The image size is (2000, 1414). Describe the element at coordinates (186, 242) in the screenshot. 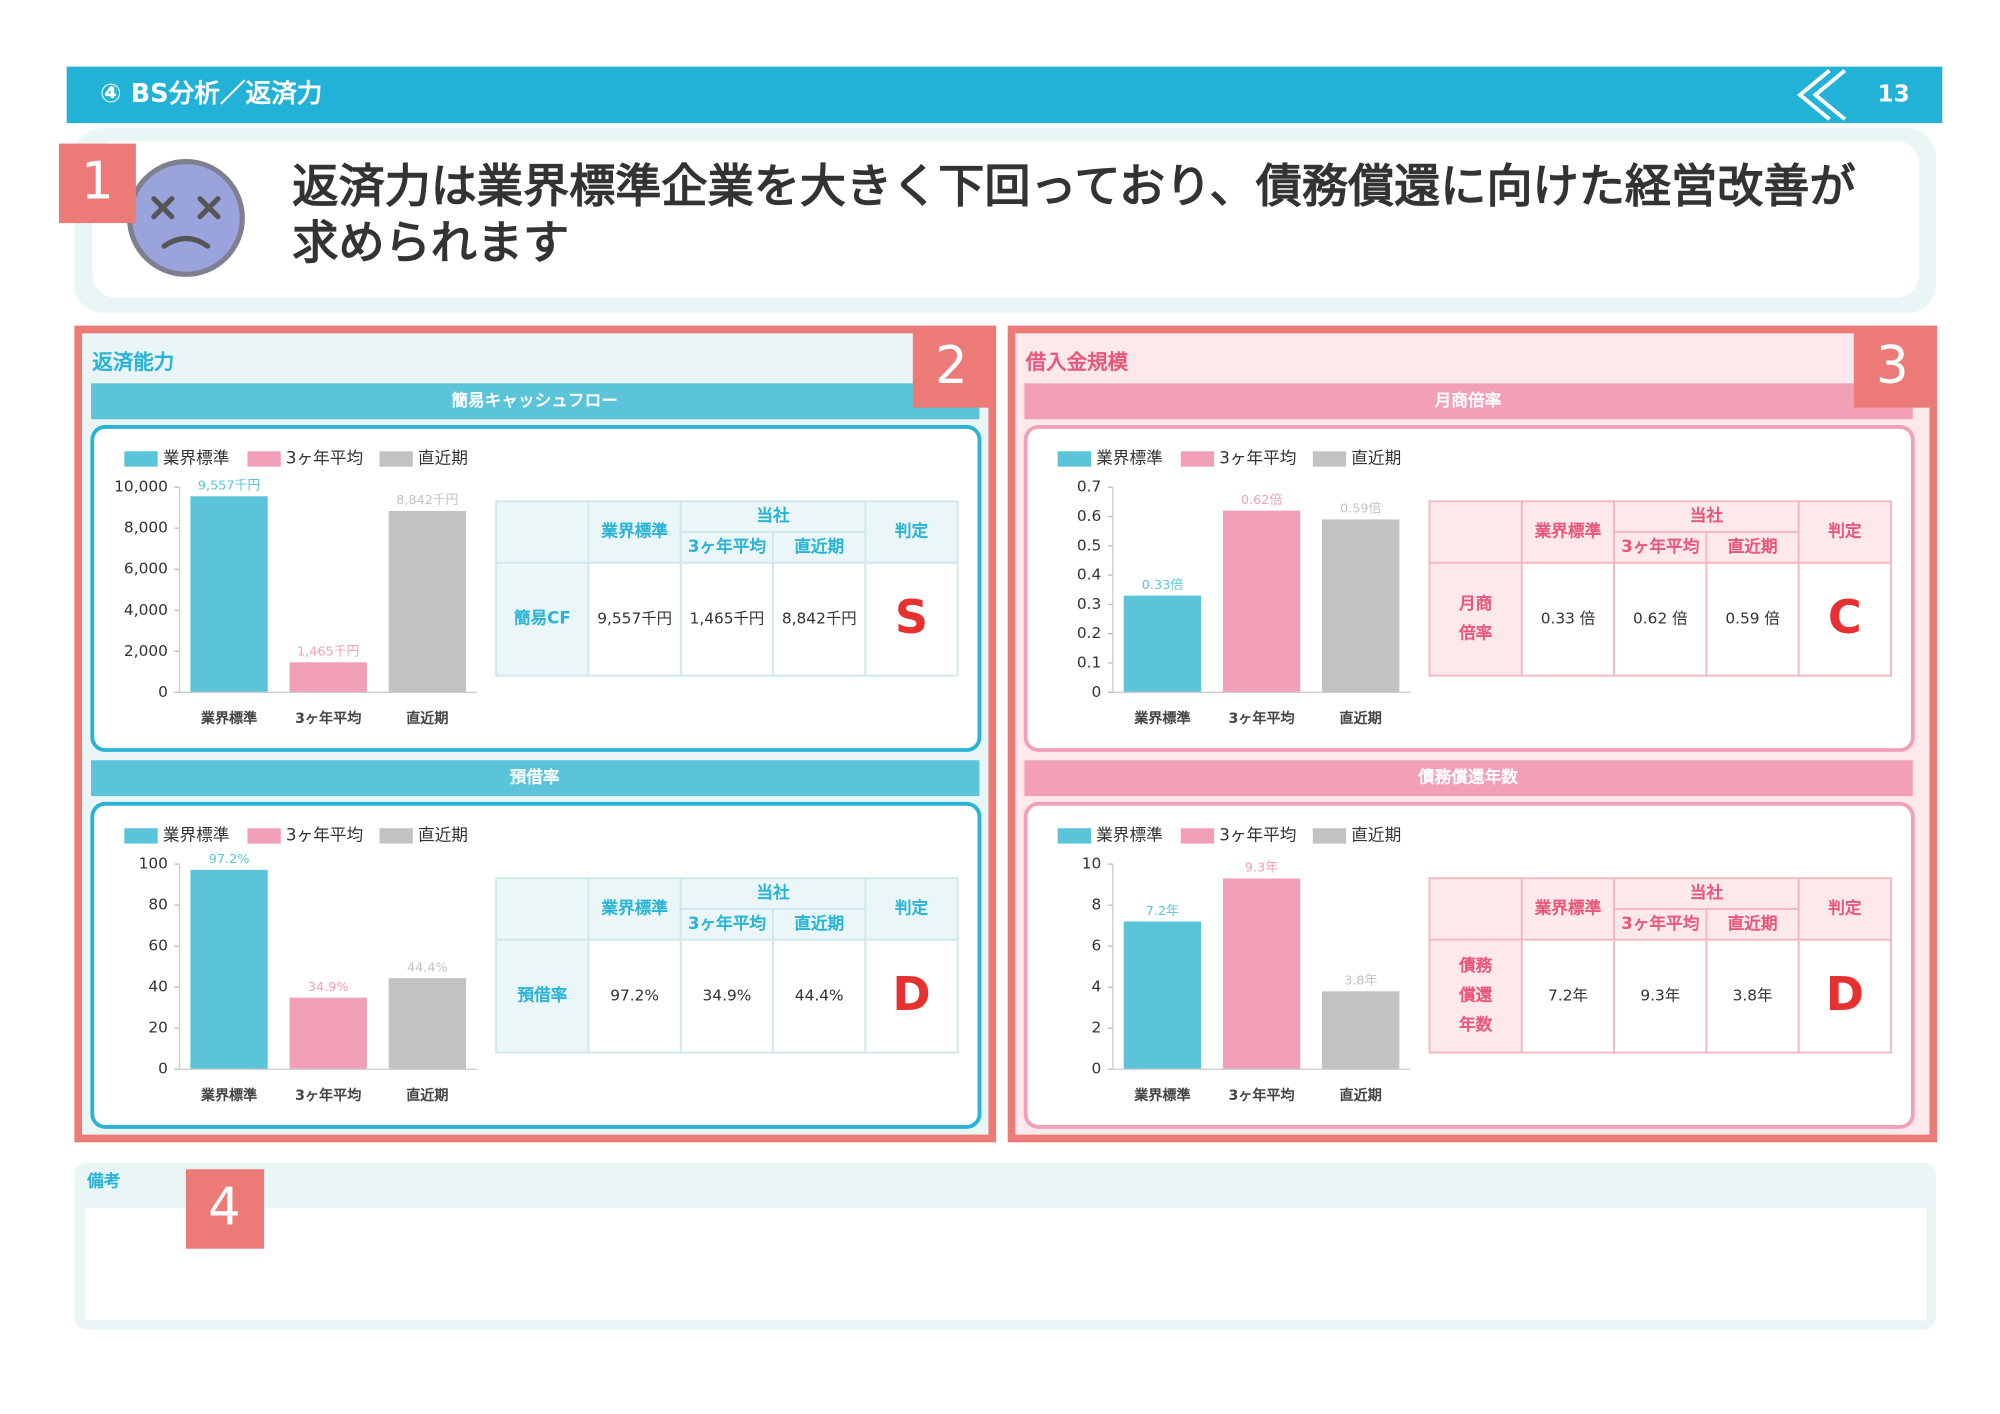

I see `face-mouth` at that location.